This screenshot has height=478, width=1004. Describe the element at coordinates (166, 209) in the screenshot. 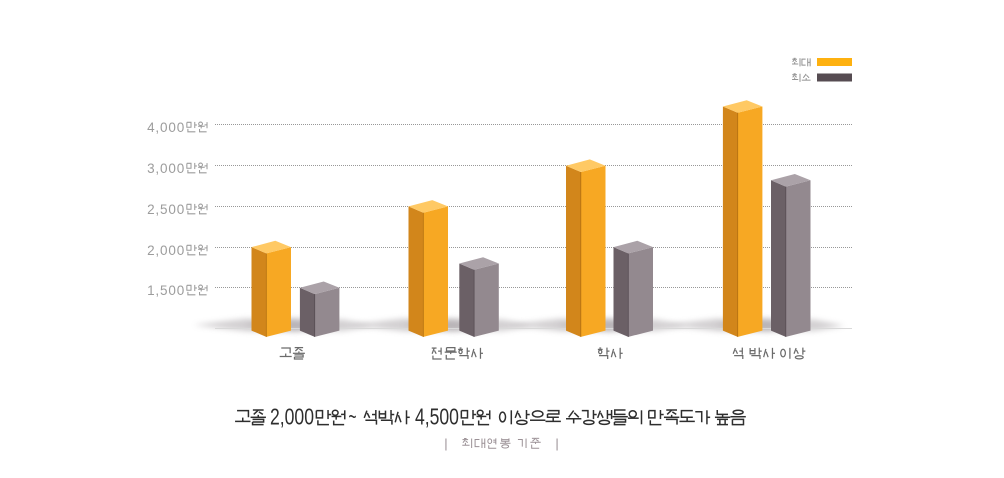

I see `svg-text: 2,500` at that location.